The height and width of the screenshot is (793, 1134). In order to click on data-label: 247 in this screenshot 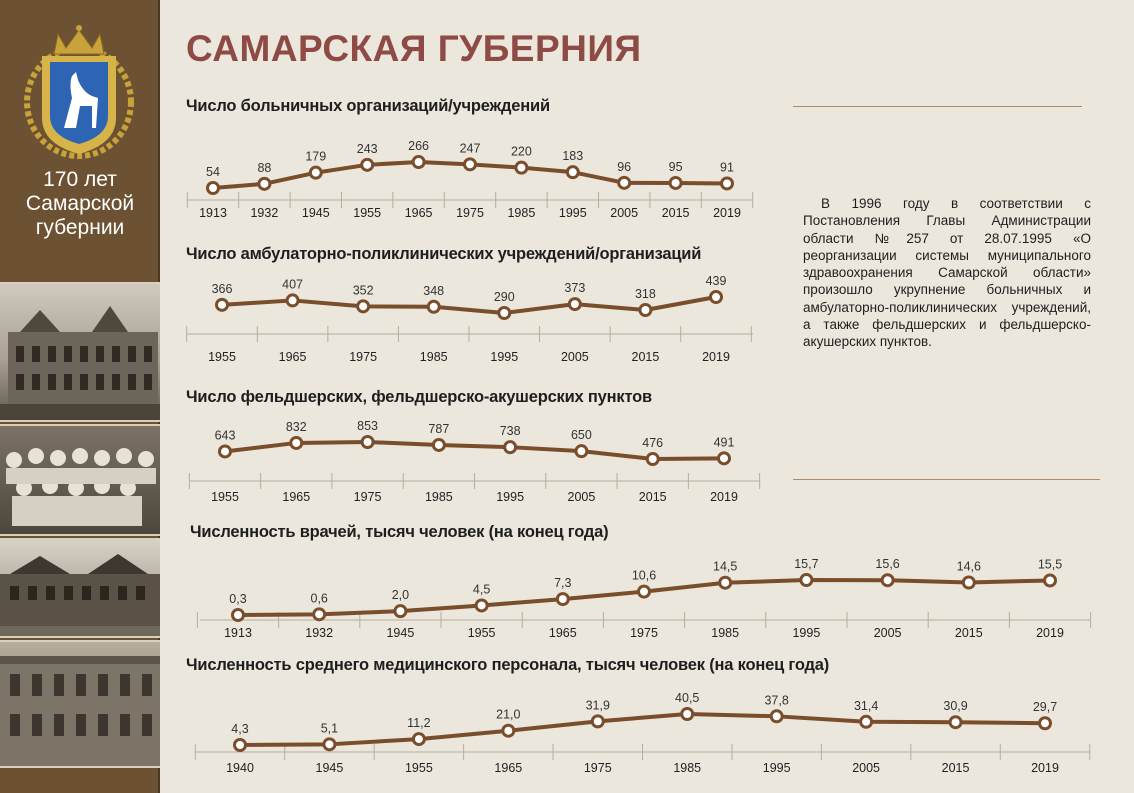, I will do `click(470, 148)`.